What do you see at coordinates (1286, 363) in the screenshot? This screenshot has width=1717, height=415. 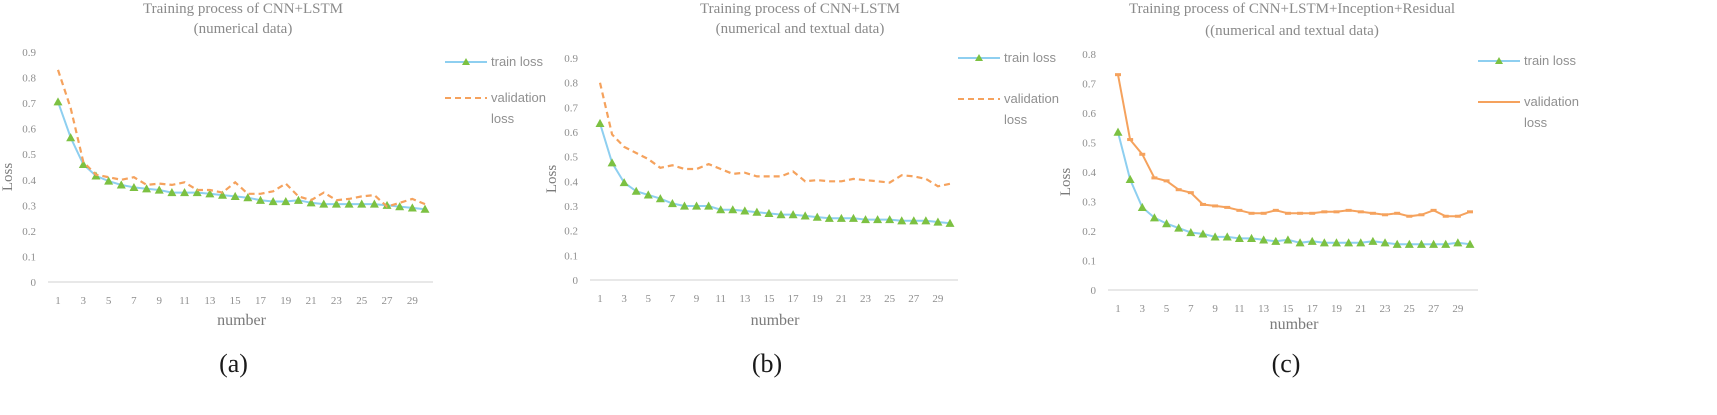 I see `figure-caption: (c)` at bounding box center [1286, 363].